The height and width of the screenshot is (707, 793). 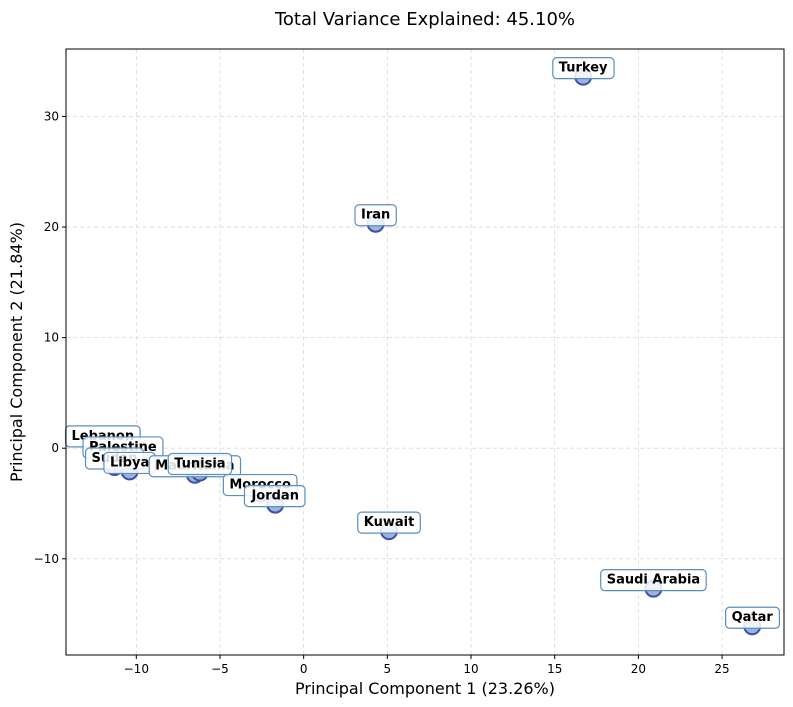 I want to click on point-label: Libya, so click(x=129, y=463).